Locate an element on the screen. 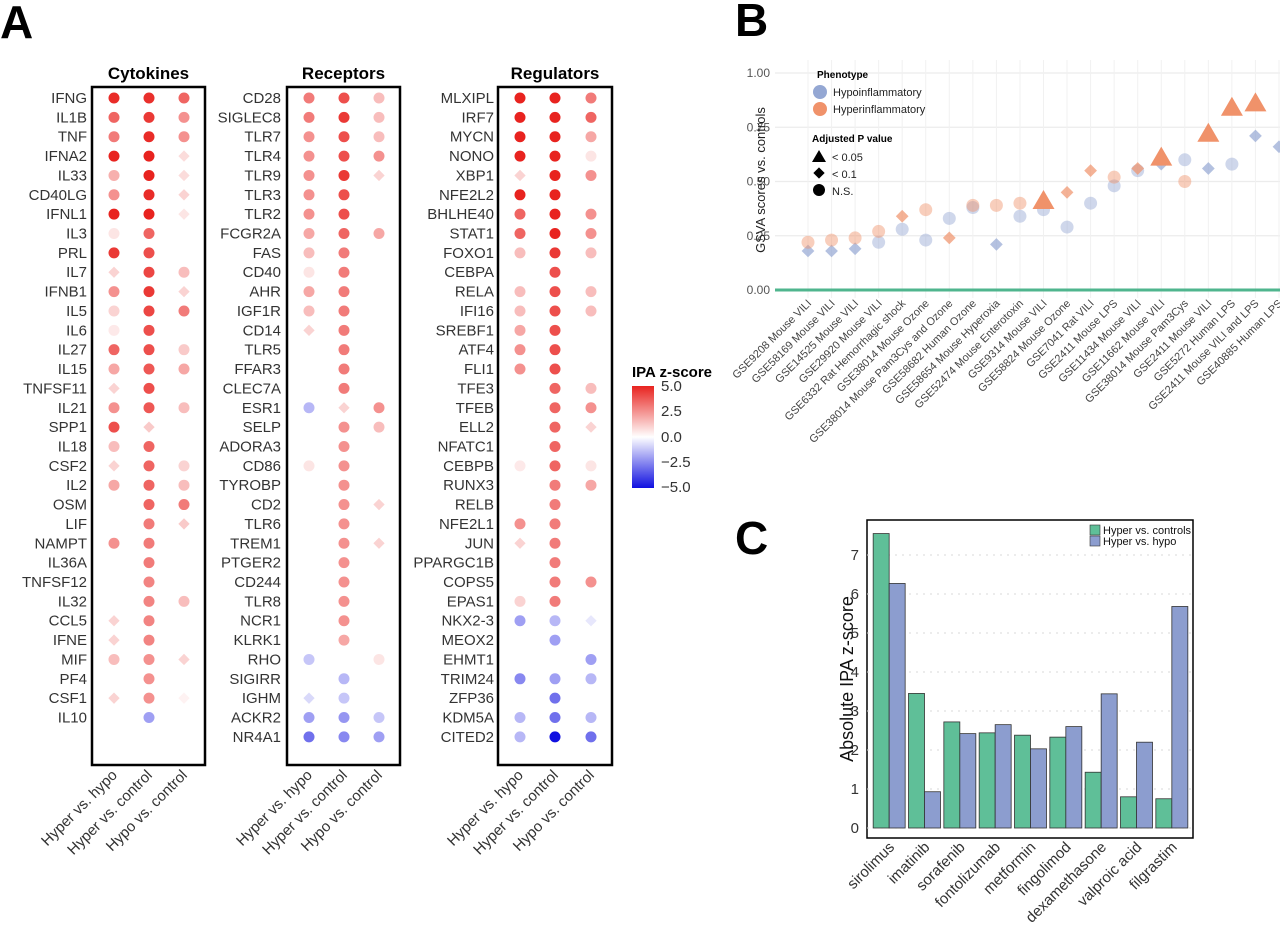 This screenshot has height=930, width=1280. dot-tfe3-hyper-vs-control is located at coordinates (555, 388).